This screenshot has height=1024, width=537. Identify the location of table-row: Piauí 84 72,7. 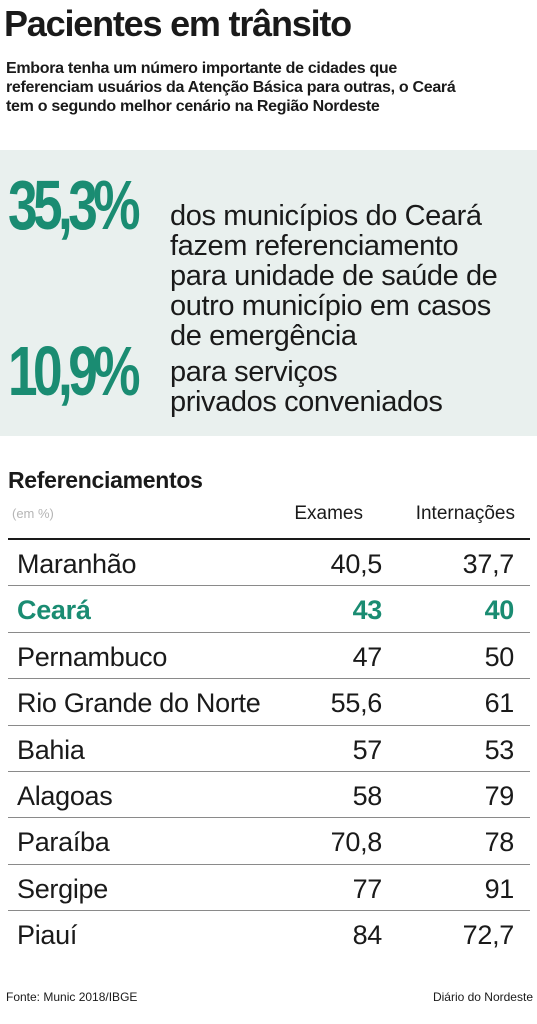
(269, 934).